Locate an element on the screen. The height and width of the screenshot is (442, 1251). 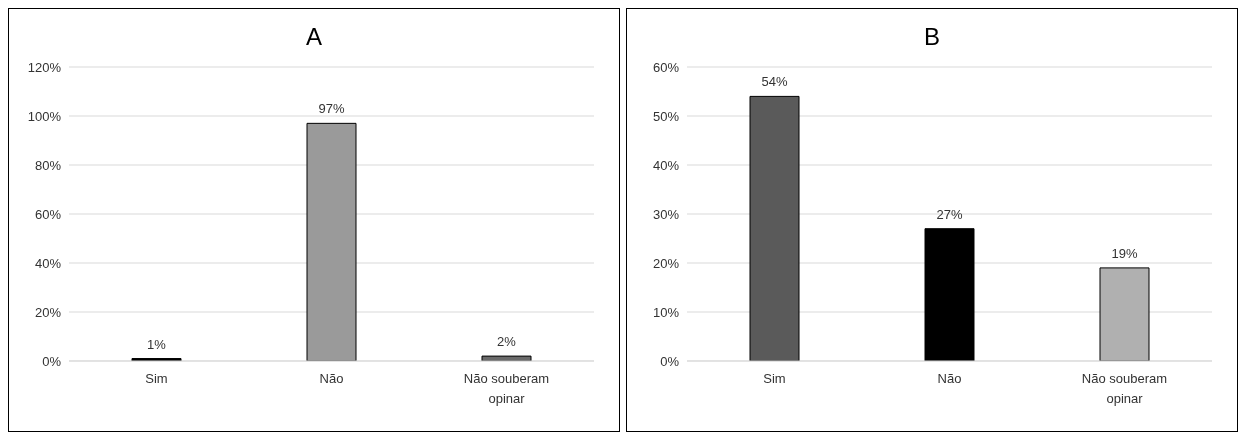
data-label: 54% is located at coordinates (774, 82).